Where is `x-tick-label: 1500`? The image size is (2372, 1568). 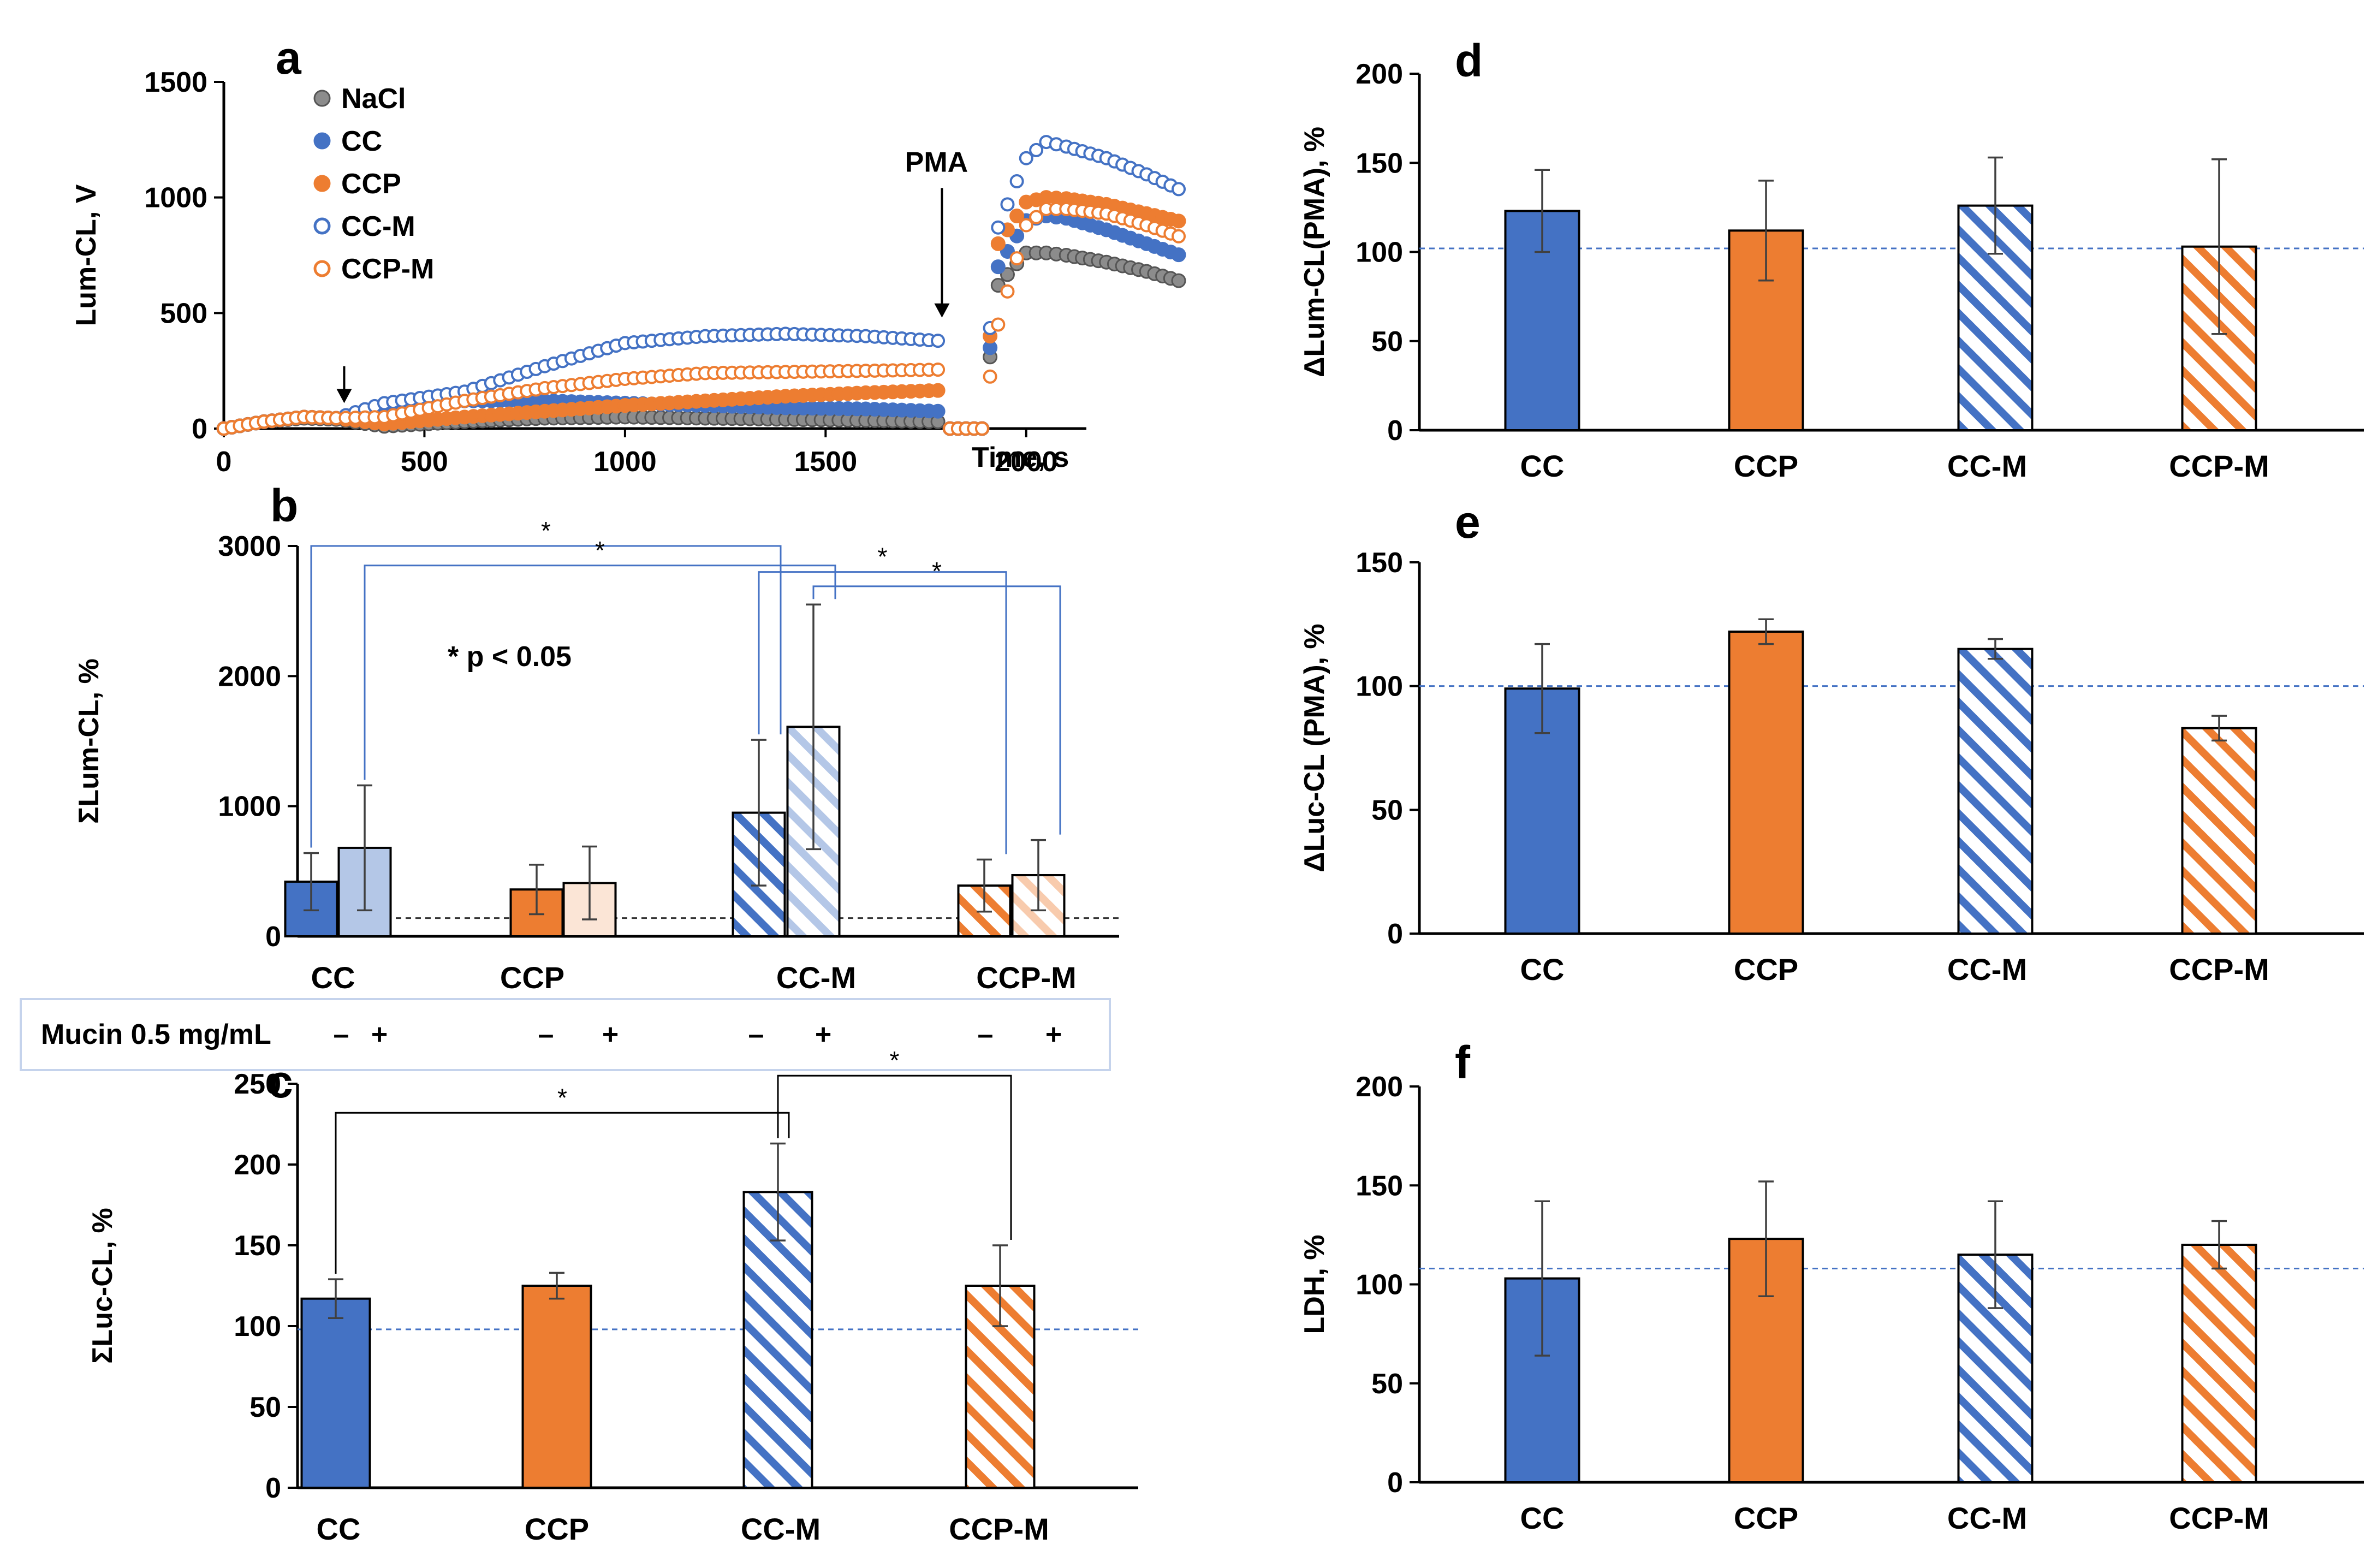 x-tick-label: 1500 is located at coordinates (825, 462).